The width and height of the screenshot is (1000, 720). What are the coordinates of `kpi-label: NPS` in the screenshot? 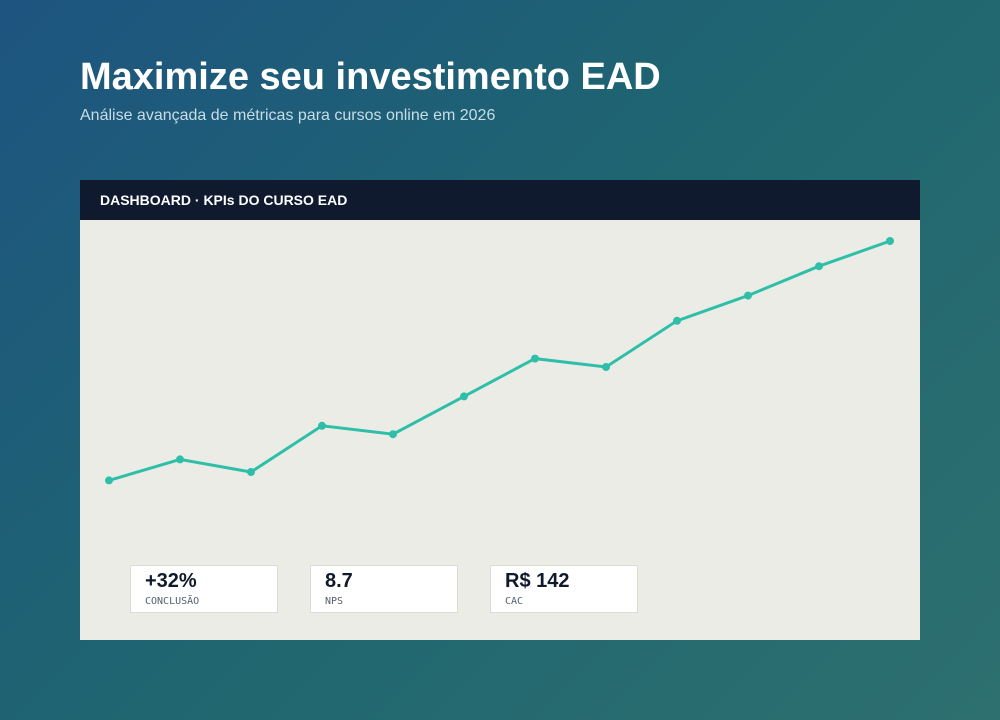 It's located at (334, 601).